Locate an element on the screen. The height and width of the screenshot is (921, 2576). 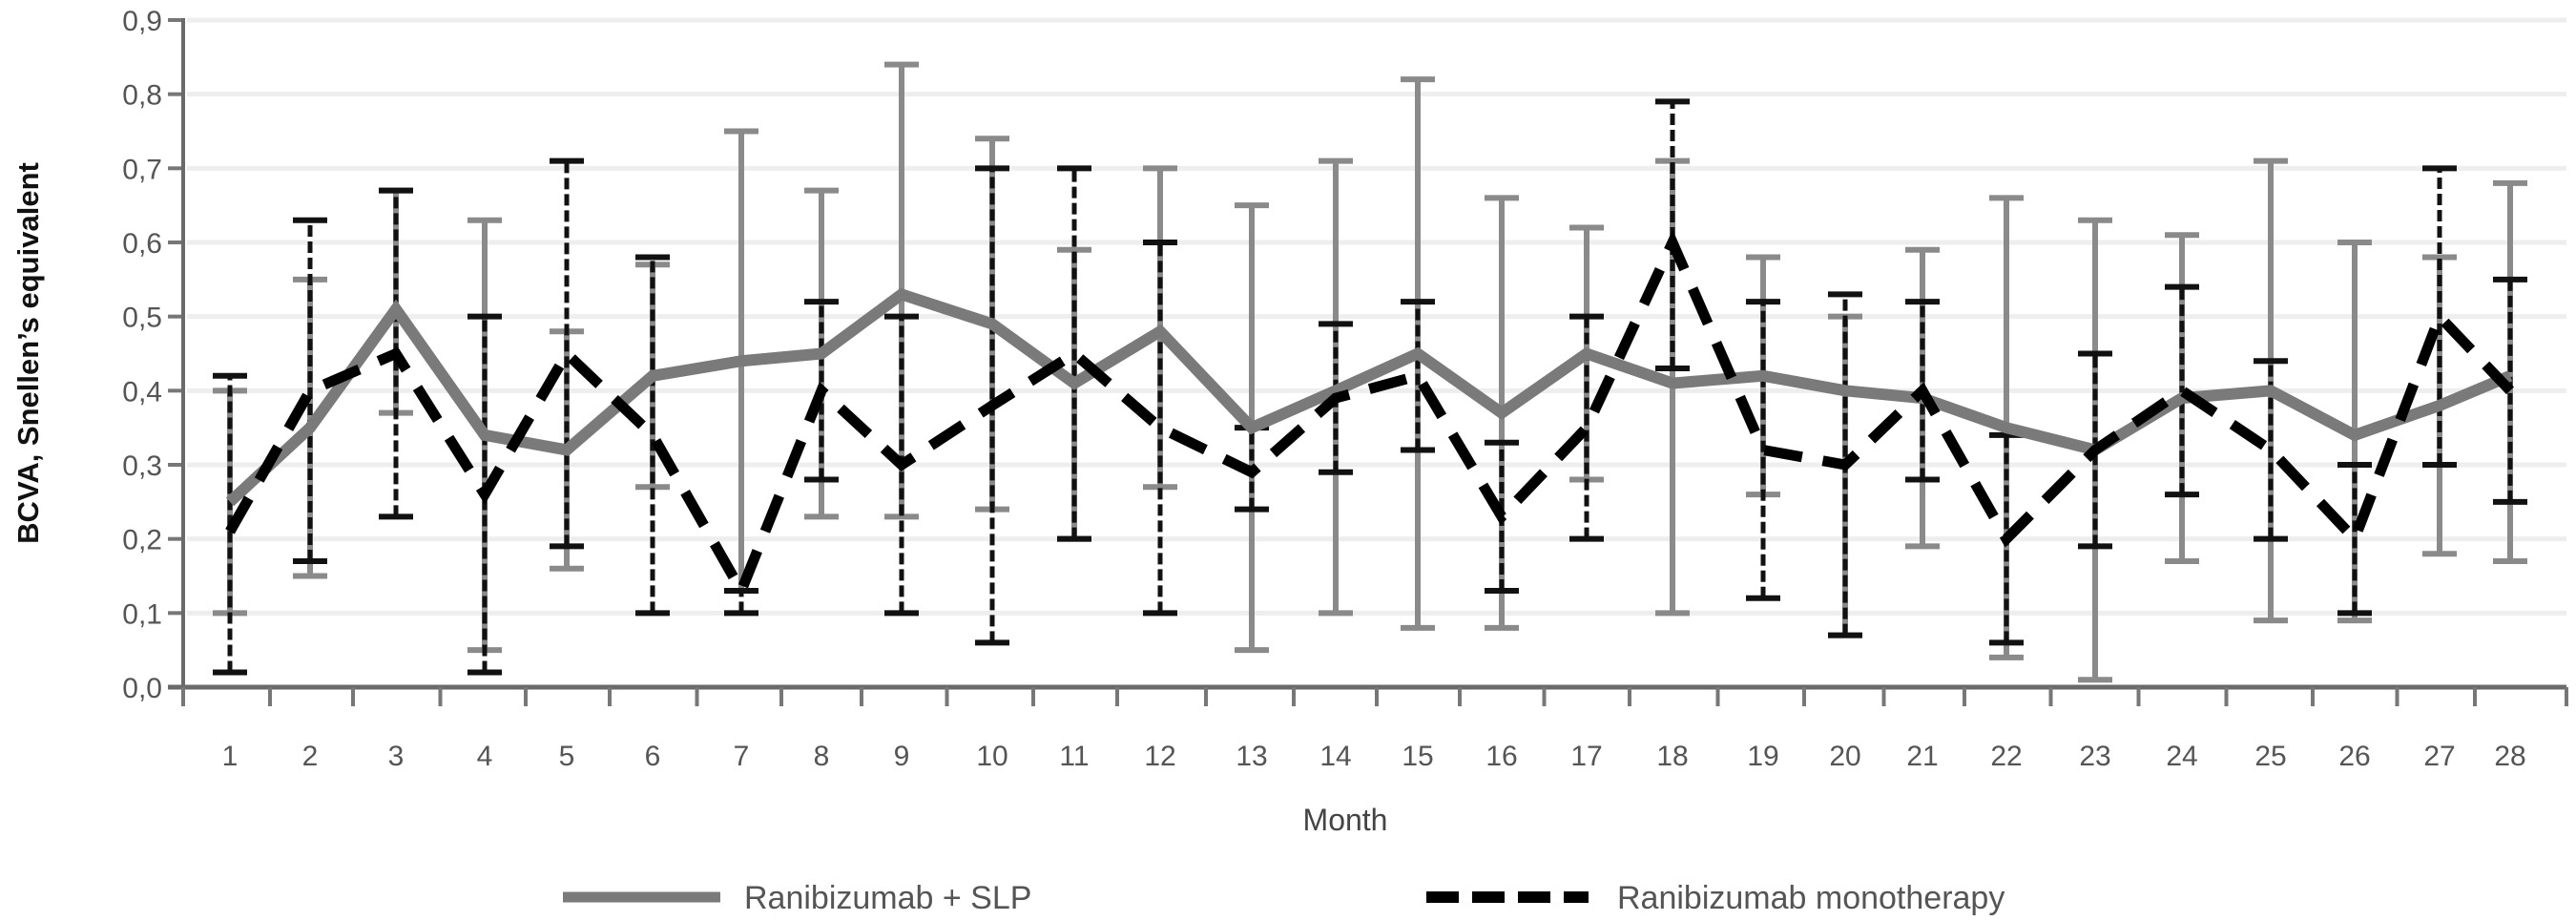
x-tick-label: 16 is located at coordinates (1501, 756).